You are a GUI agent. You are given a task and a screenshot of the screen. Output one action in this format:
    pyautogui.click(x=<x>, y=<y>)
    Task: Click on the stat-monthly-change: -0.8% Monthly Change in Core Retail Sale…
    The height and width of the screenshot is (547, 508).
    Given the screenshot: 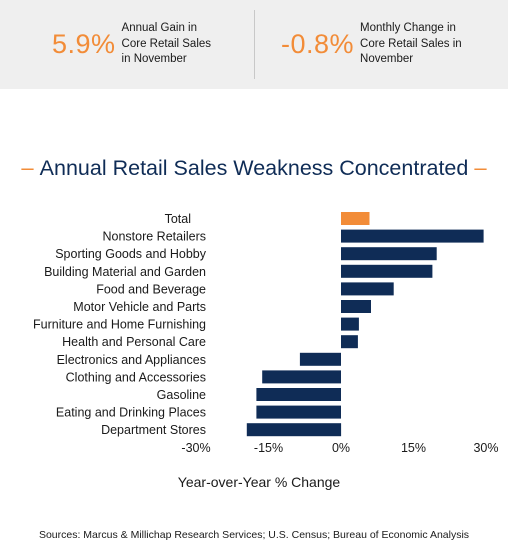 What is the action you would take?
    pyautogui.click(x=371, y=44)
    